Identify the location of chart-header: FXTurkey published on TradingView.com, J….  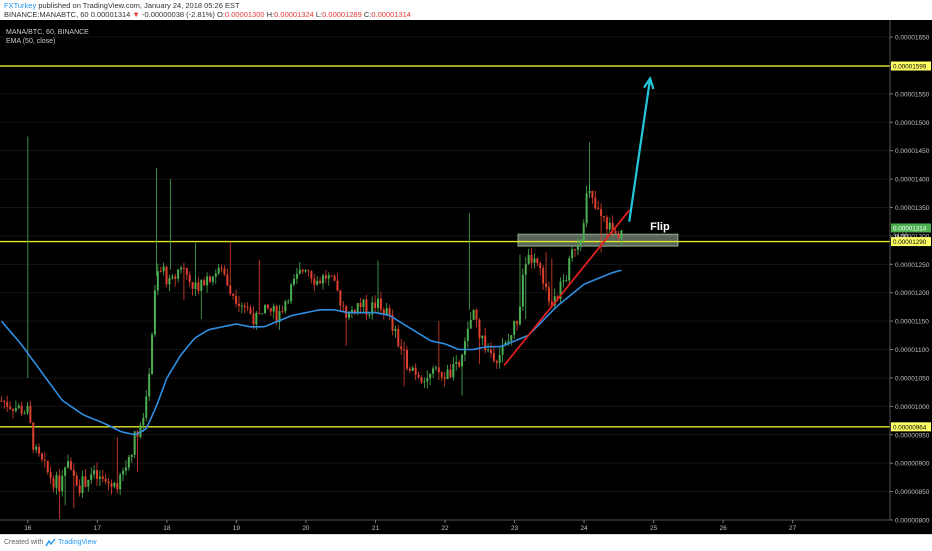
(466, 10).